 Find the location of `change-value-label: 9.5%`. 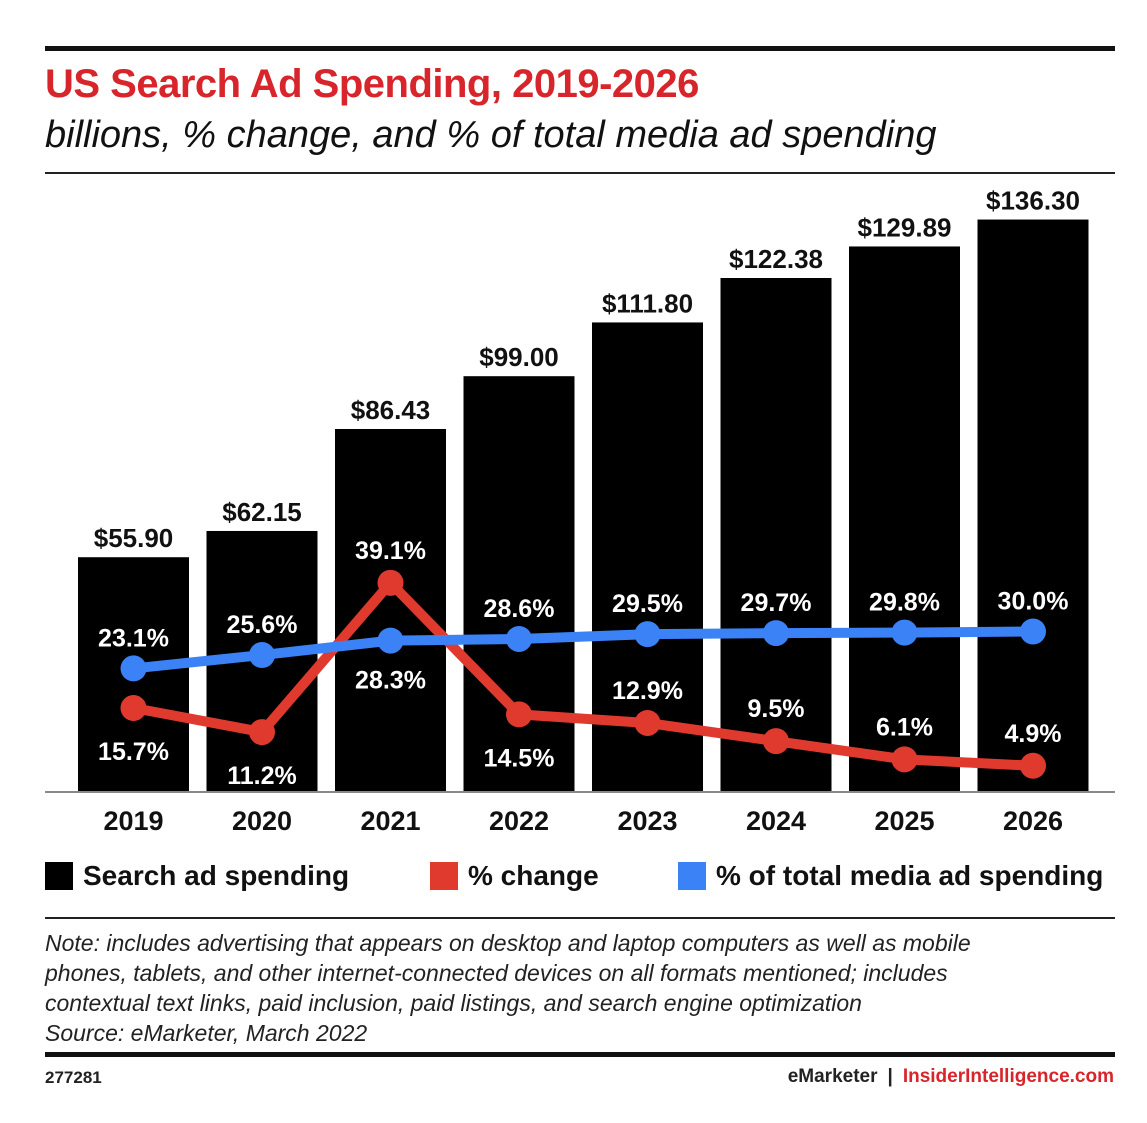

change-value-label: 9.5% is located at coordinates (776, 709).